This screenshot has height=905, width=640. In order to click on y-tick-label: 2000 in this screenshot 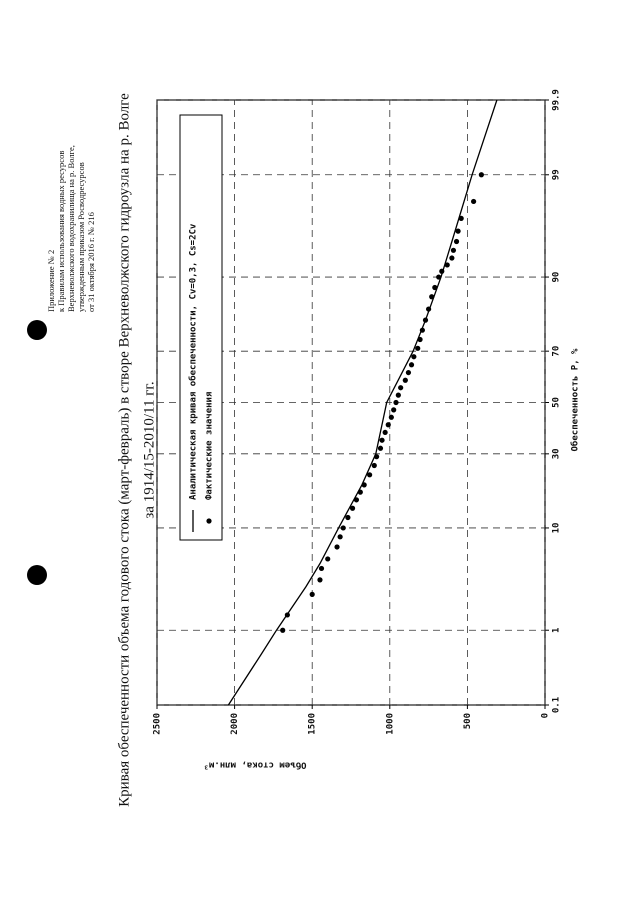, I will do `click(235, 724)`.